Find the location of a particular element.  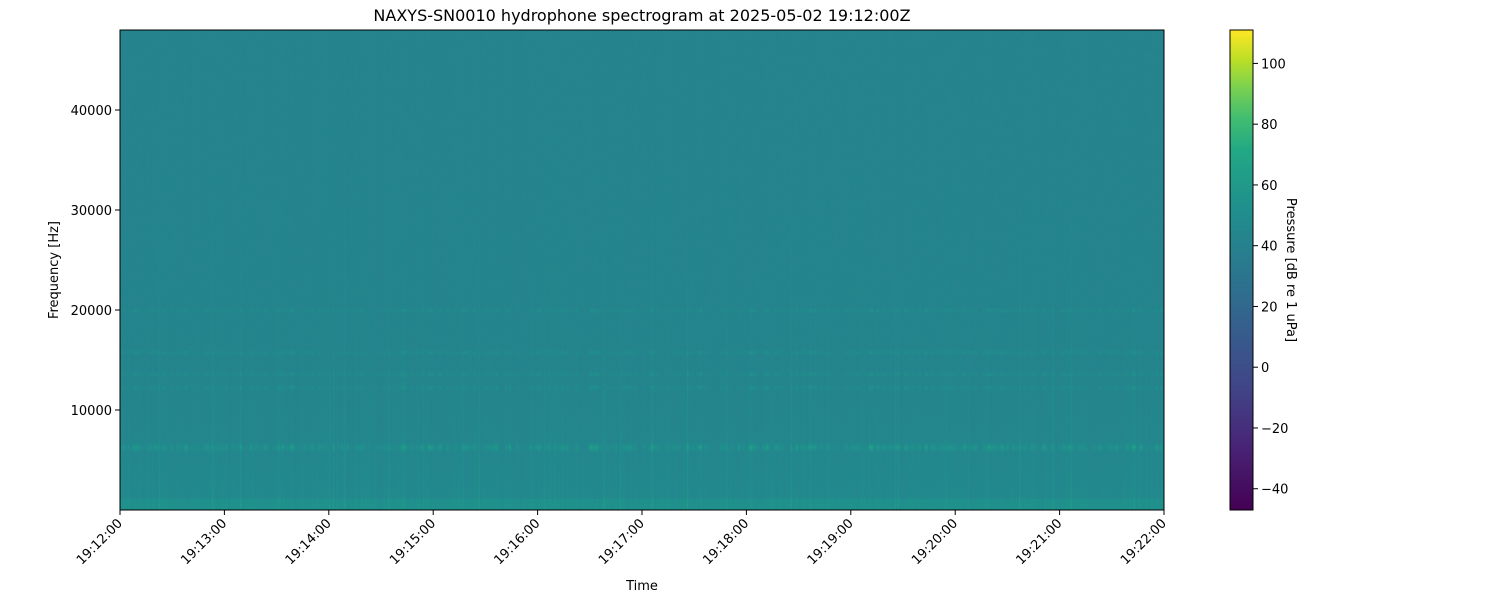

y-tick-label: 20000 is located at coordinates (91, 311).